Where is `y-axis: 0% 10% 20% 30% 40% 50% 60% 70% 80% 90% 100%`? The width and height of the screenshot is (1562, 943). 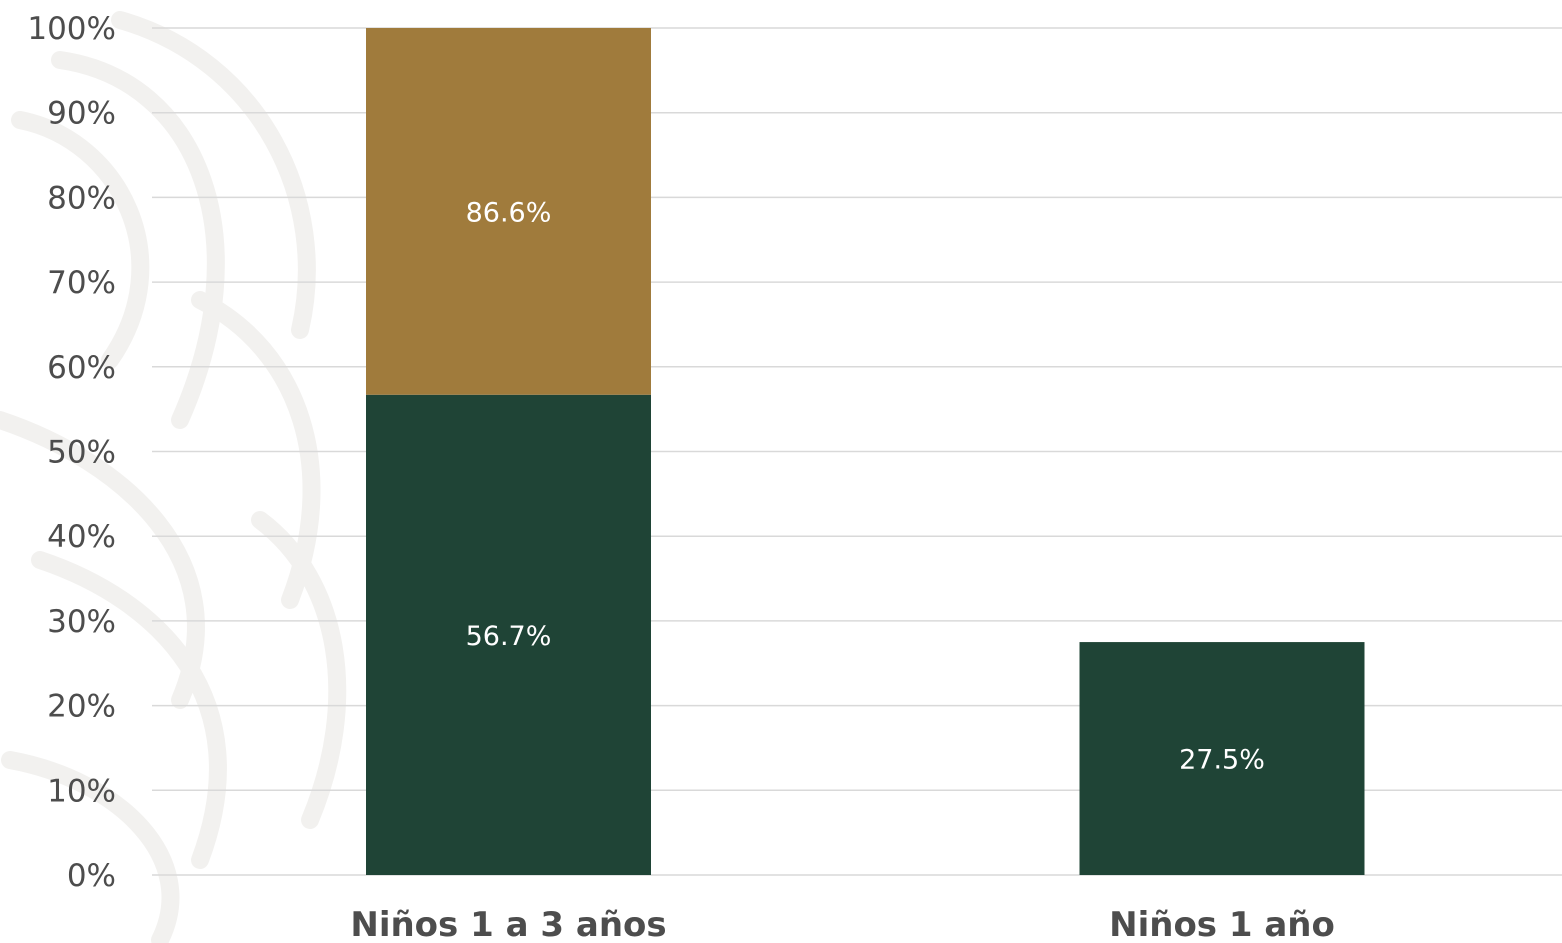
y-axis: 0% 10% 20% 30% 40% 50% 60% 70% 80% 90% 100% is located at coordinates (71, 452).